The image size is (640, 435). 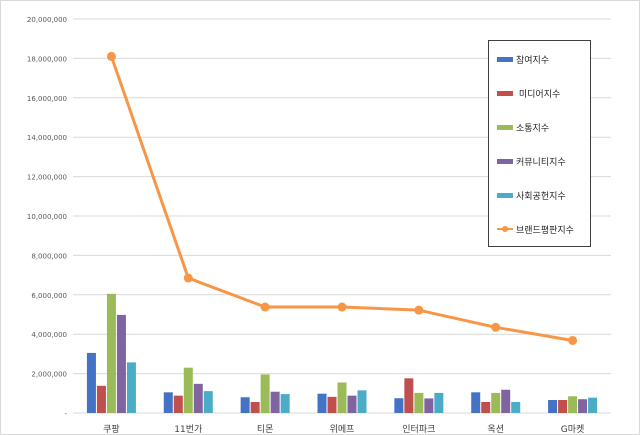 What do you see at coordinates (541, 196) in the screenshot?
I see `legend-label: 사회공헌지수` at bounding box center [541, 196].